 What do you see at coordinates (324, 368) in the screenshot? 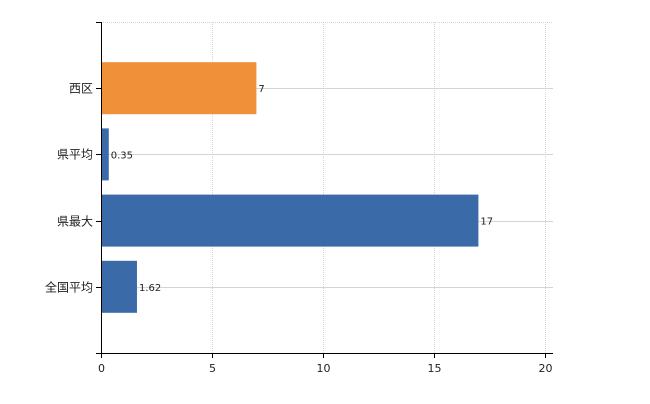
I see `x-tick-label: 10` at bounding box center [324, 368].